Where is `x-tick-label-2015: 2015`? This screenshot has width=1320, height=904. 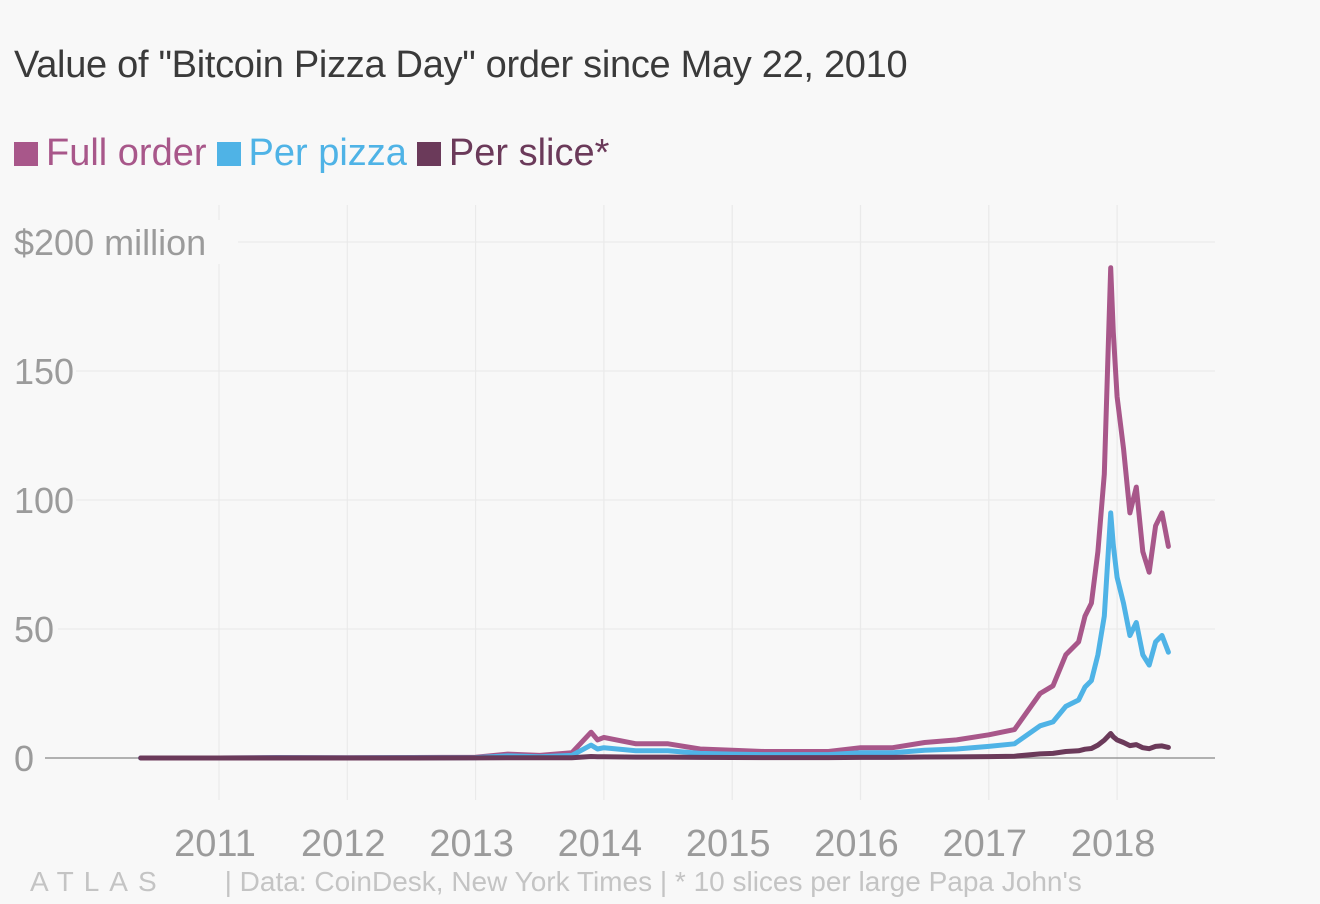 x-tick-label-2015: 2015 is located at coordinates (728, 844).